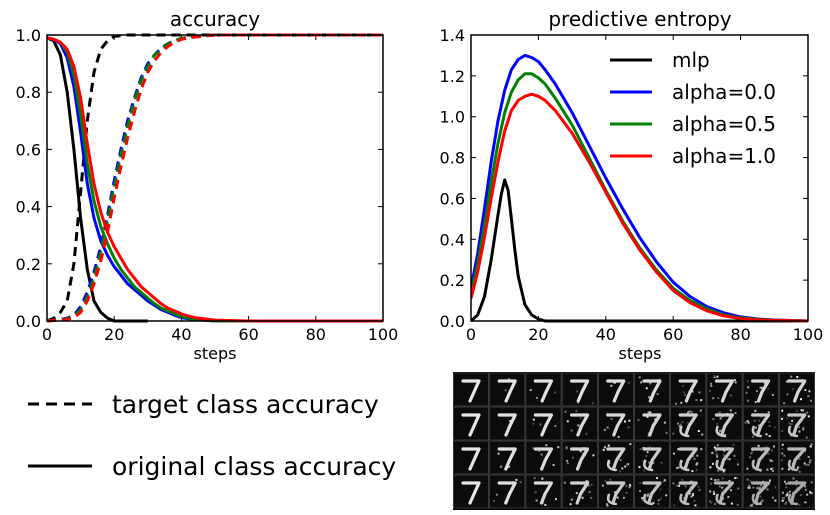  Describe the element at coordinates (452, 76) in the screenshot. I see `y-tick-label: 1.2` at that location.